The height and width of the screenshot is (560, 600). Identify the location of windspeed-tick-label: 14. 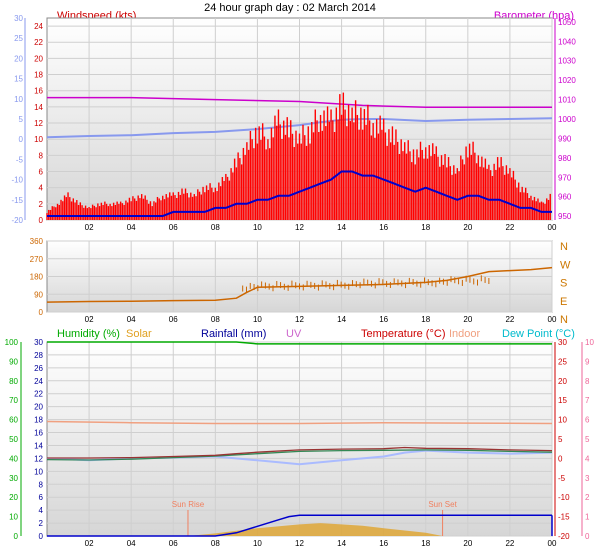
(38, 107).